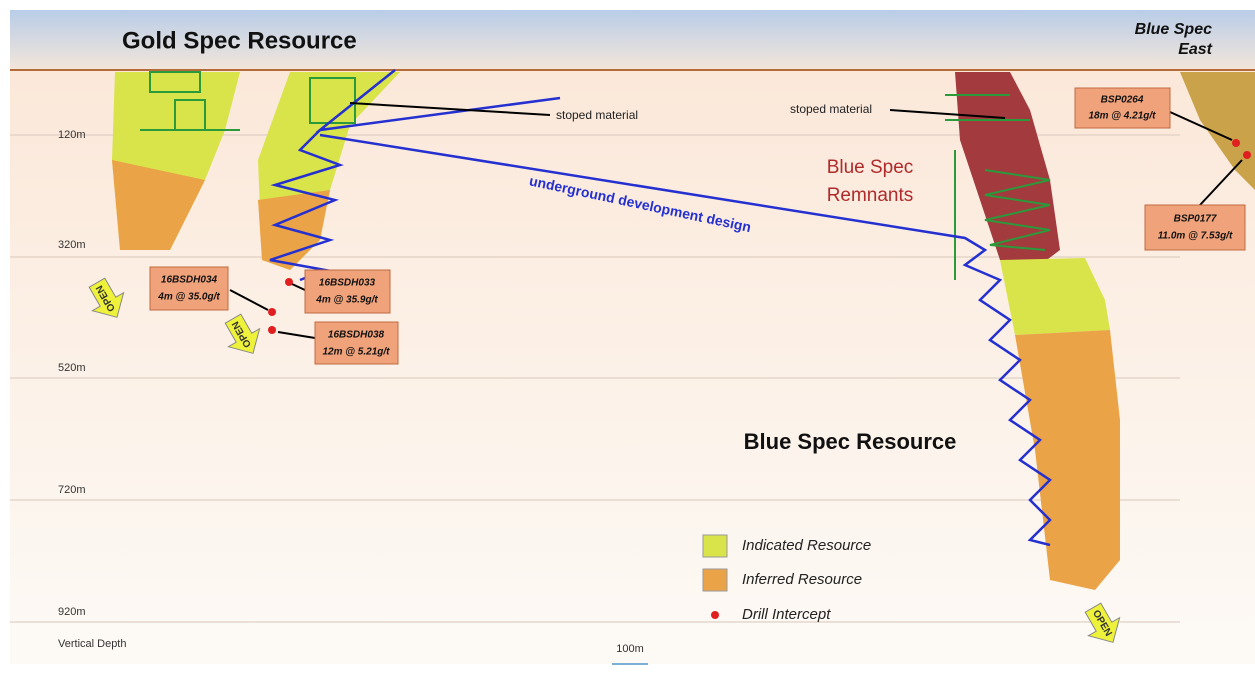  I want to click on drill-result: 4m @ 35.9g/t, so click(346, 300).